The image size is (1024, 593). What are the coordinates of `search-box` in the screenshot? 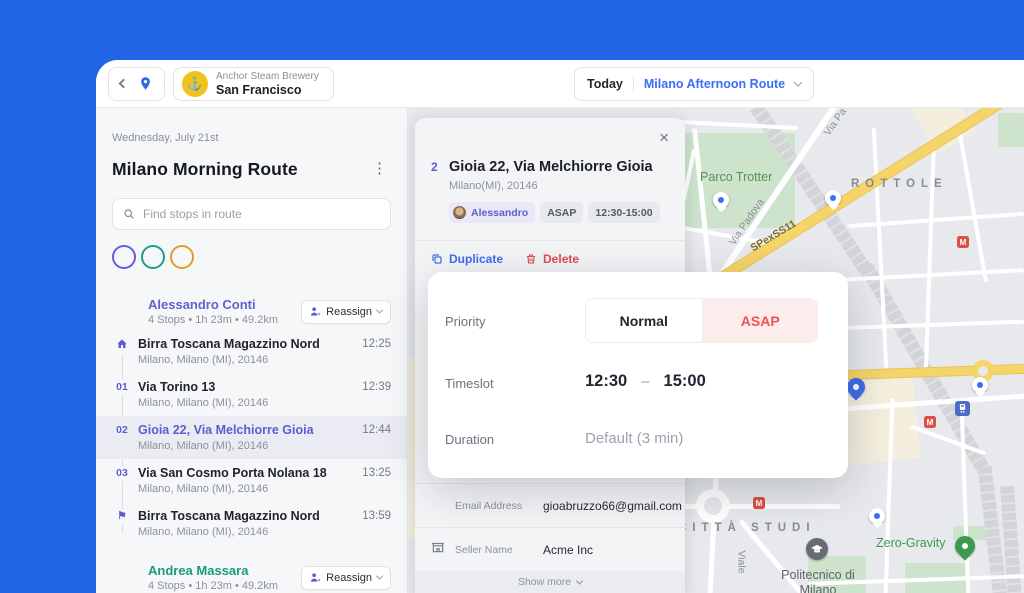 It's located at (251, 214).